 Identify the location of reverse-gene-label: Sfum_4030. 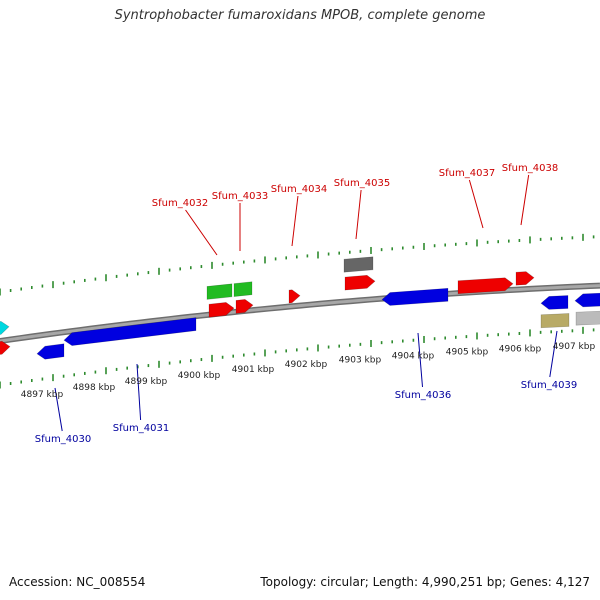
(63, 439).